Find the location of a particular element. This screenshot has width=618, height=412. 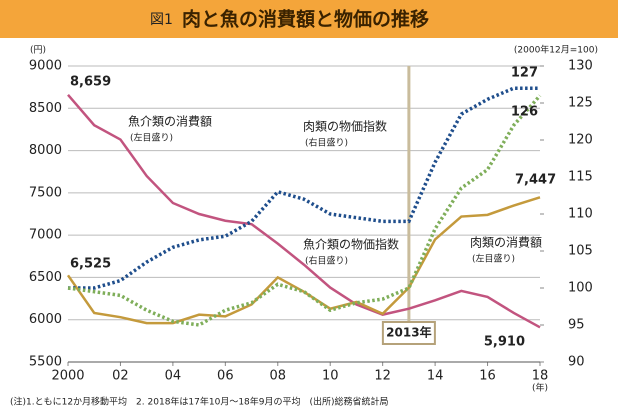

title-bar is located at coordinates (309, 19).